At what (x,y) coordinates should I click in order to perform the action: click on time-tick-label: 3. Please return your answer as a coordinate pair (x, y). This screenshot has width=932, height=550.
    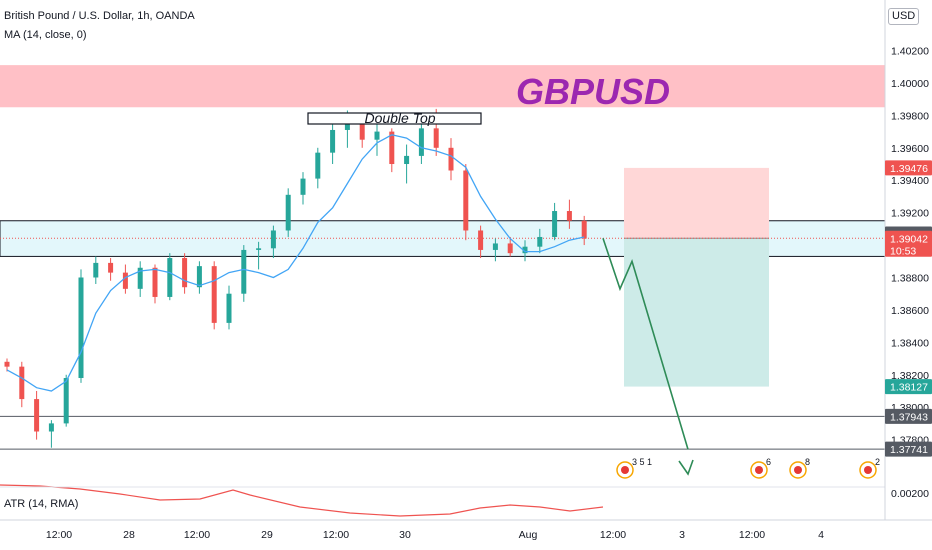
    Looking at the image, I should click on (682, 535).